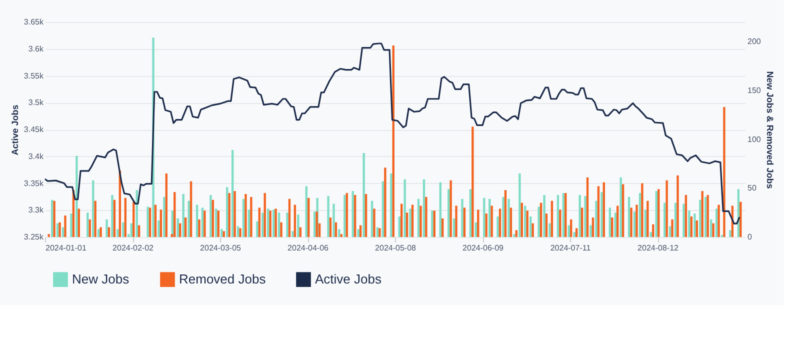  What do you see at coordinates (34, 75) in the screenshot?
I see `y-tick-label: 3.55k` at bounding box center [34, 75].